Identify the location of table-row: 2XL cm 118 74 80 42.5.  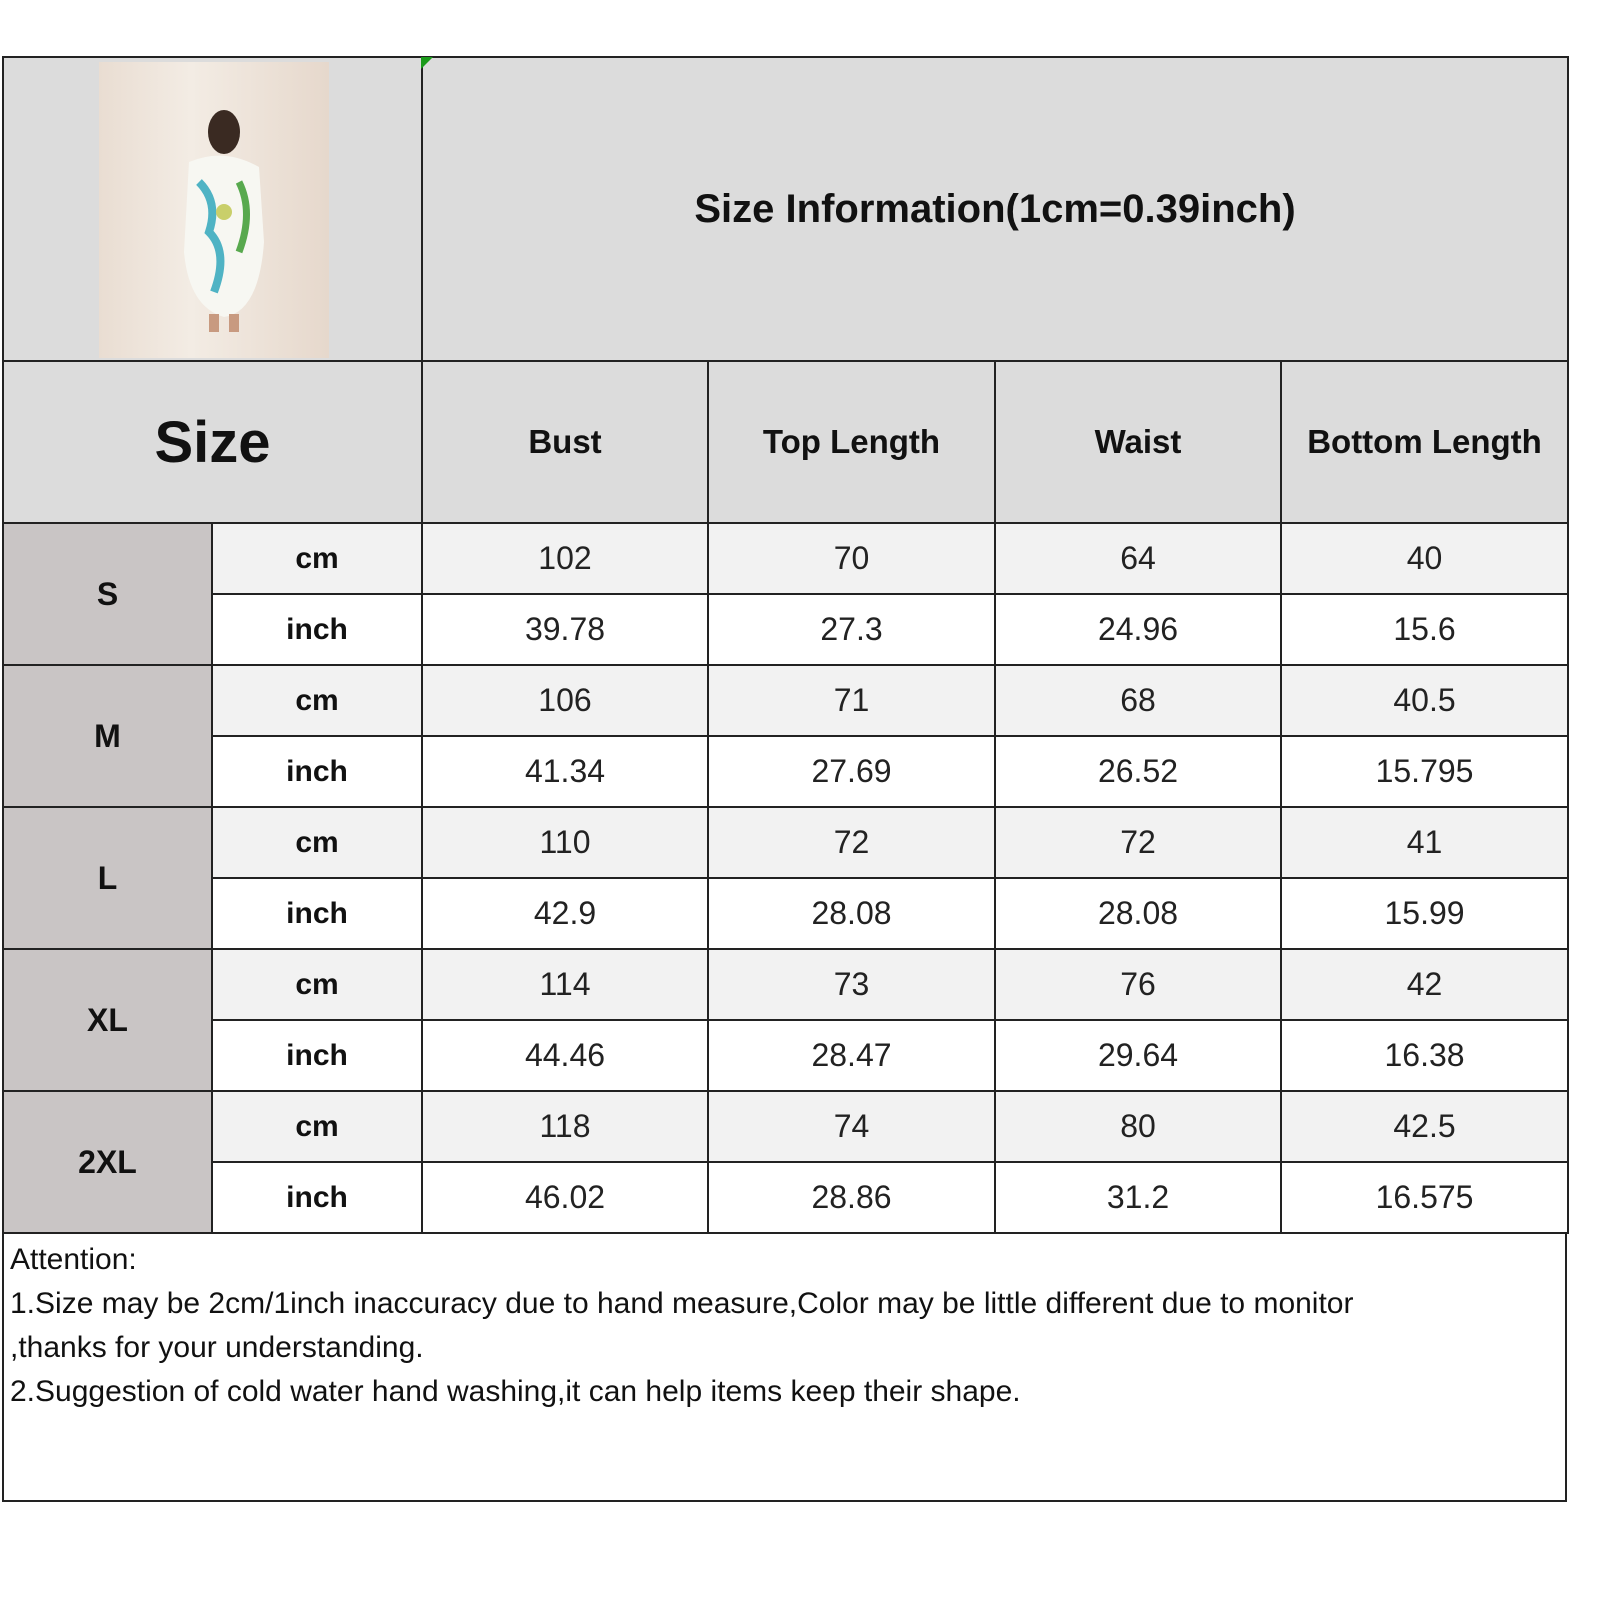
(786, 1162).